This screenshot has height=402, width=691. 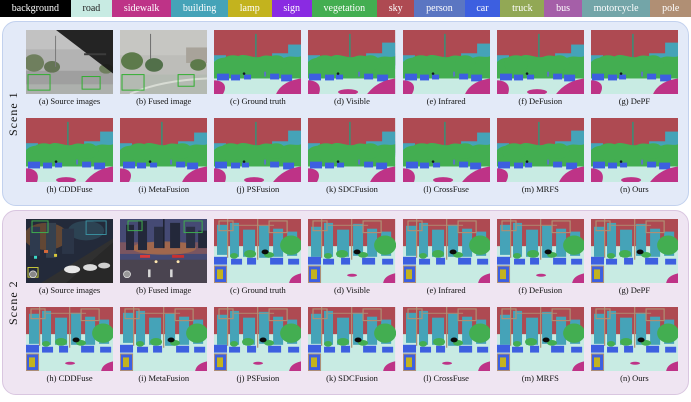 What do you see at coordinates (91, 8) in the screenshot?
I see `legend-item-road: road` at bounding box center [91, 8].